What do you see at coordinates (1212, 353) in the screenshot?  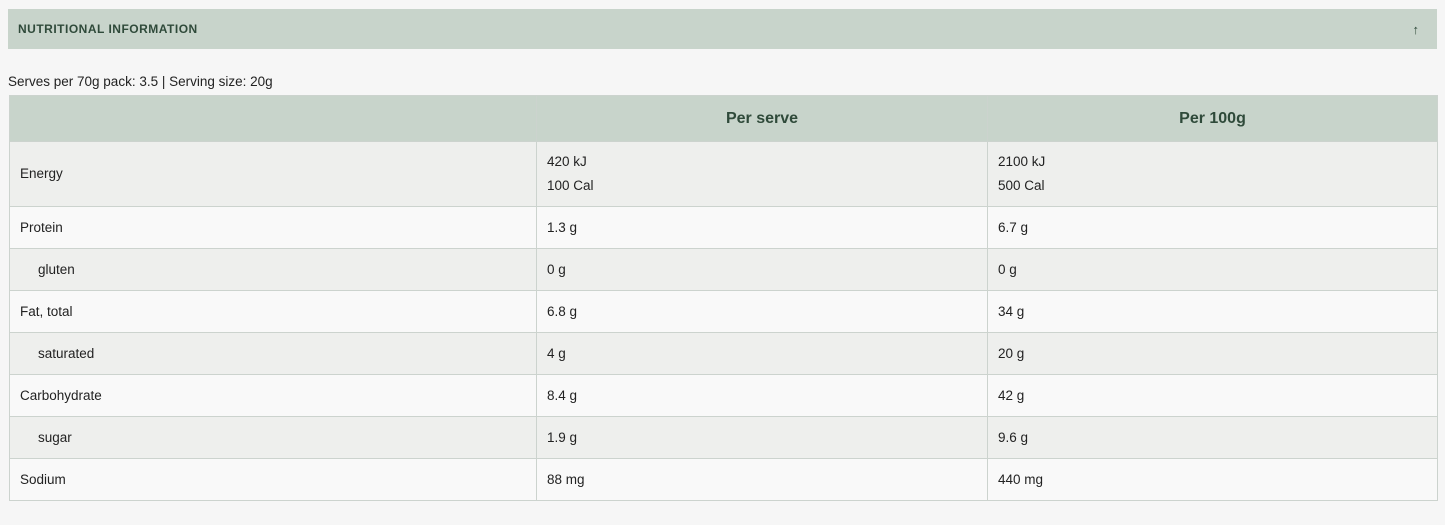 I see `per-100g-value: 20 g` at bounding box center [1212, 353].